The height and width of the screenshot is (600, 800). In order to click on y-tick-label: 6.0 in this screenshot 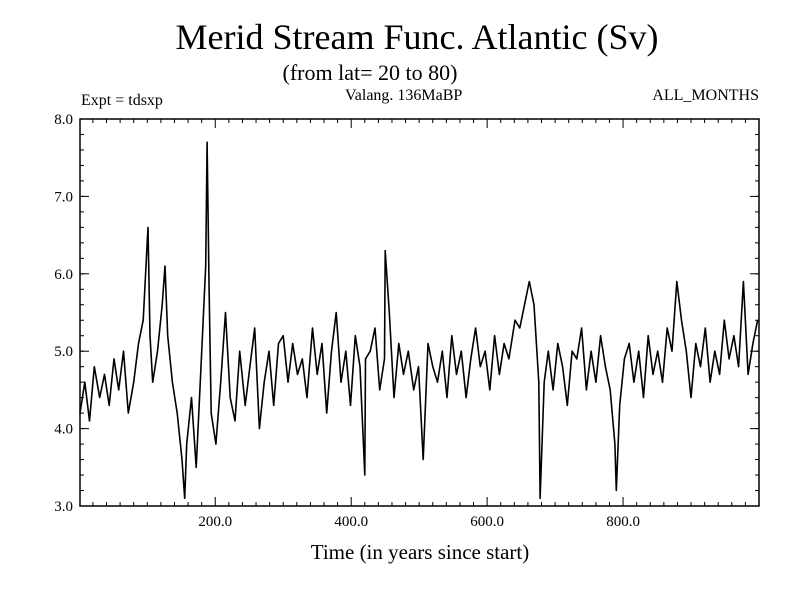, I will do `click(63, 275)`.